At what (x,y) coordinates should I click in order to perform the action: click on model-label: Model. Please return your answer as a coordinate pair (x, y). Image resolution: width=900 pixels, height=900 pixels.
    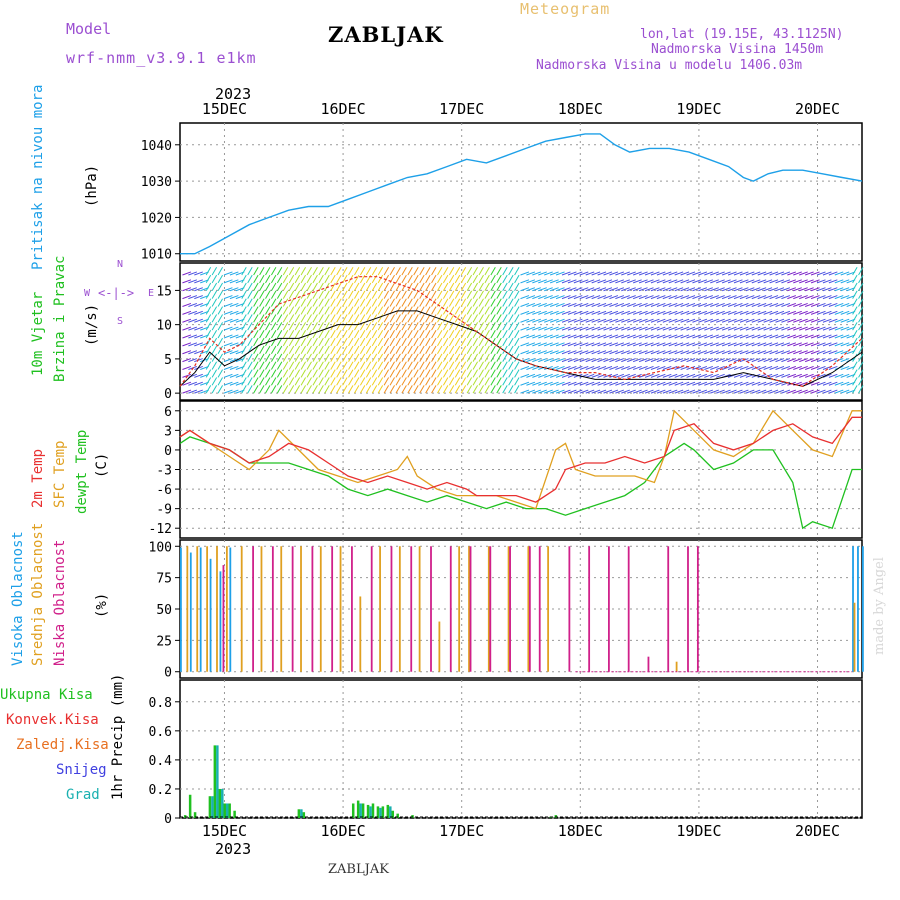
    Looking at the image, I should click on (89, 29).